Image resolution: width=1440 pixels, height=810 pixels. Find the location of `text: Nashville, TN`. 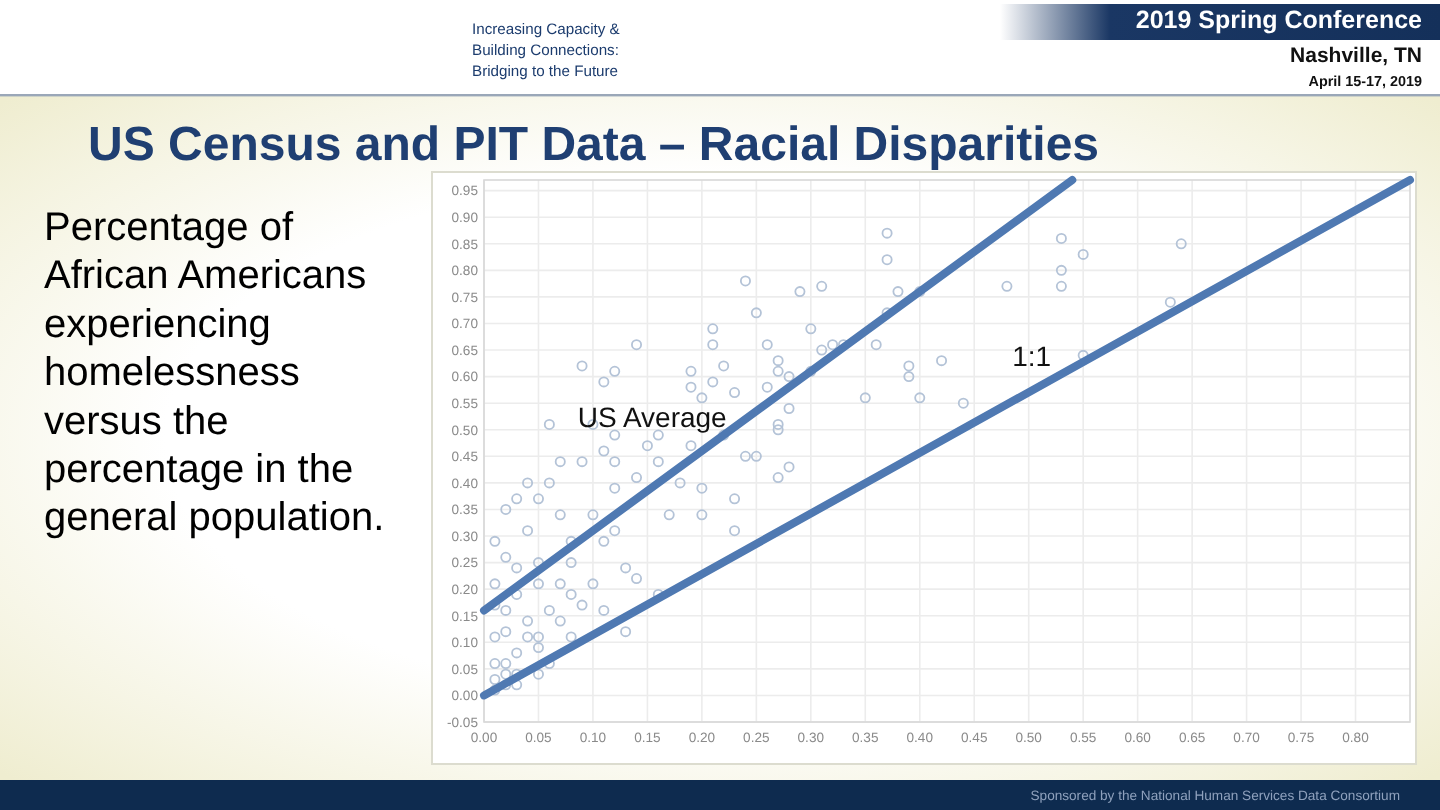

text: Nashville, TN is located at coordinates (1356, 56).